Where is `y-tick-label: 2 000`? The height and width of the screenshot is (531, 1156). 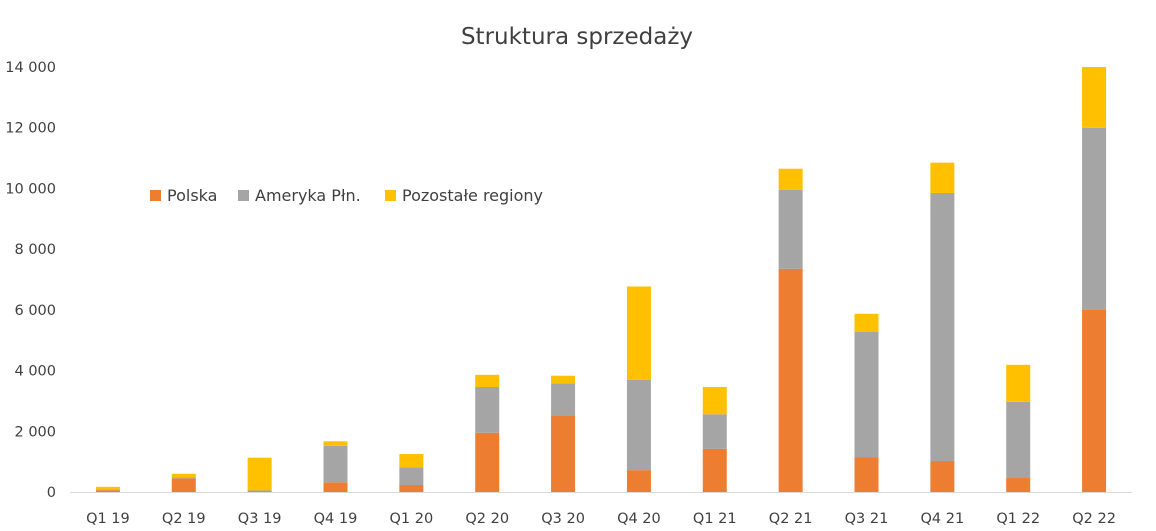
y-tick-label: 2 000 is located at coordinates (35, 432).